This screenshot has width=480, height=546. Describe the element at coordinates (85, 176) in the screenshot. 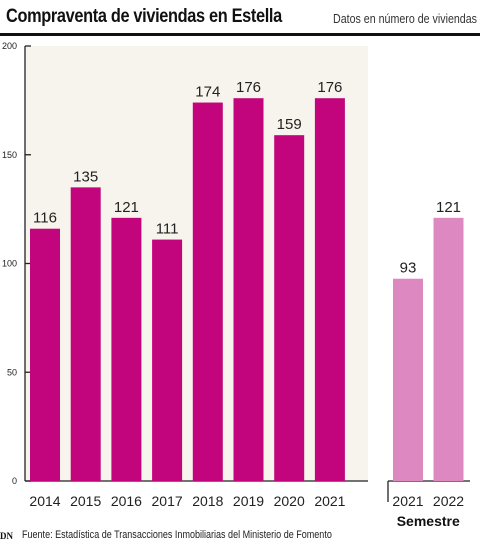

I see `bar-value-label: 135` at that location.